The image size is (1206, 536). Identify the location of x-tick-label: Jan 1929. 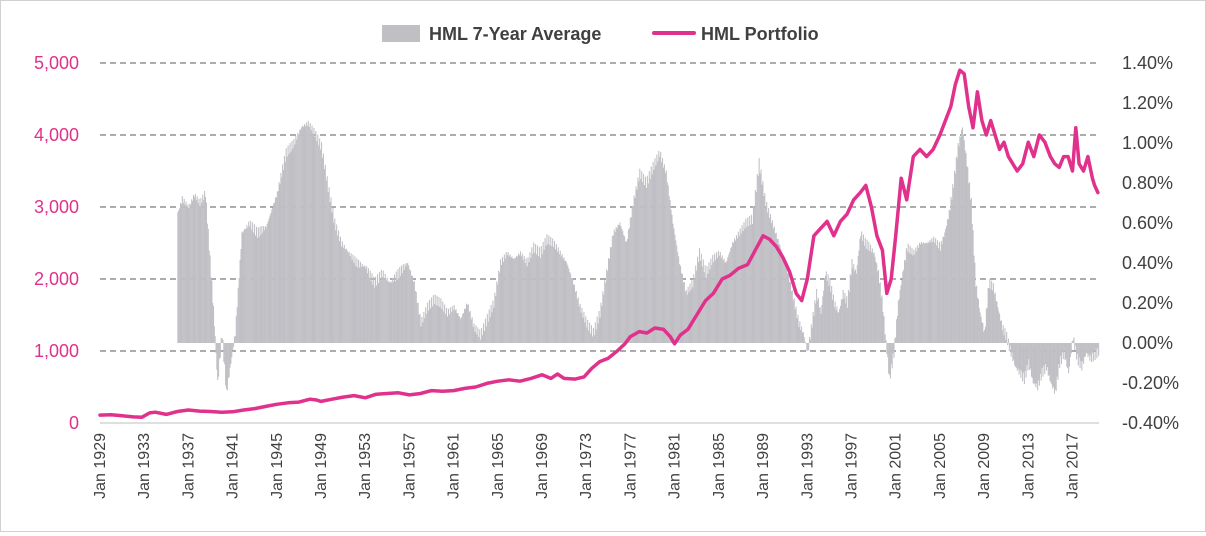
(100, 466).